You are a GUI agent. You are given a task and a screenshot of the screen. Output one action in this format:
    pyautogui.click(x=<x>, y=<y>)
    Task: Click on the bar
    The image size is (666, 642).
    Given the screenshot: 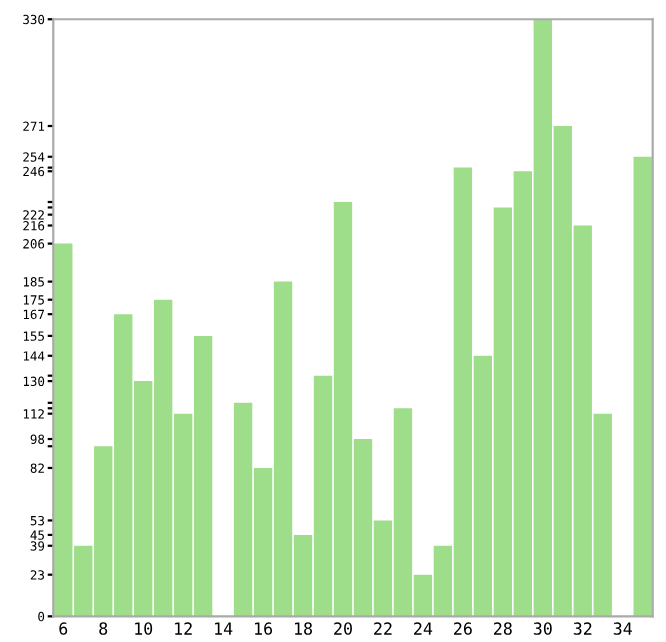 What is the action you would take?
    pyautogui.click(x=642, y=386)
    